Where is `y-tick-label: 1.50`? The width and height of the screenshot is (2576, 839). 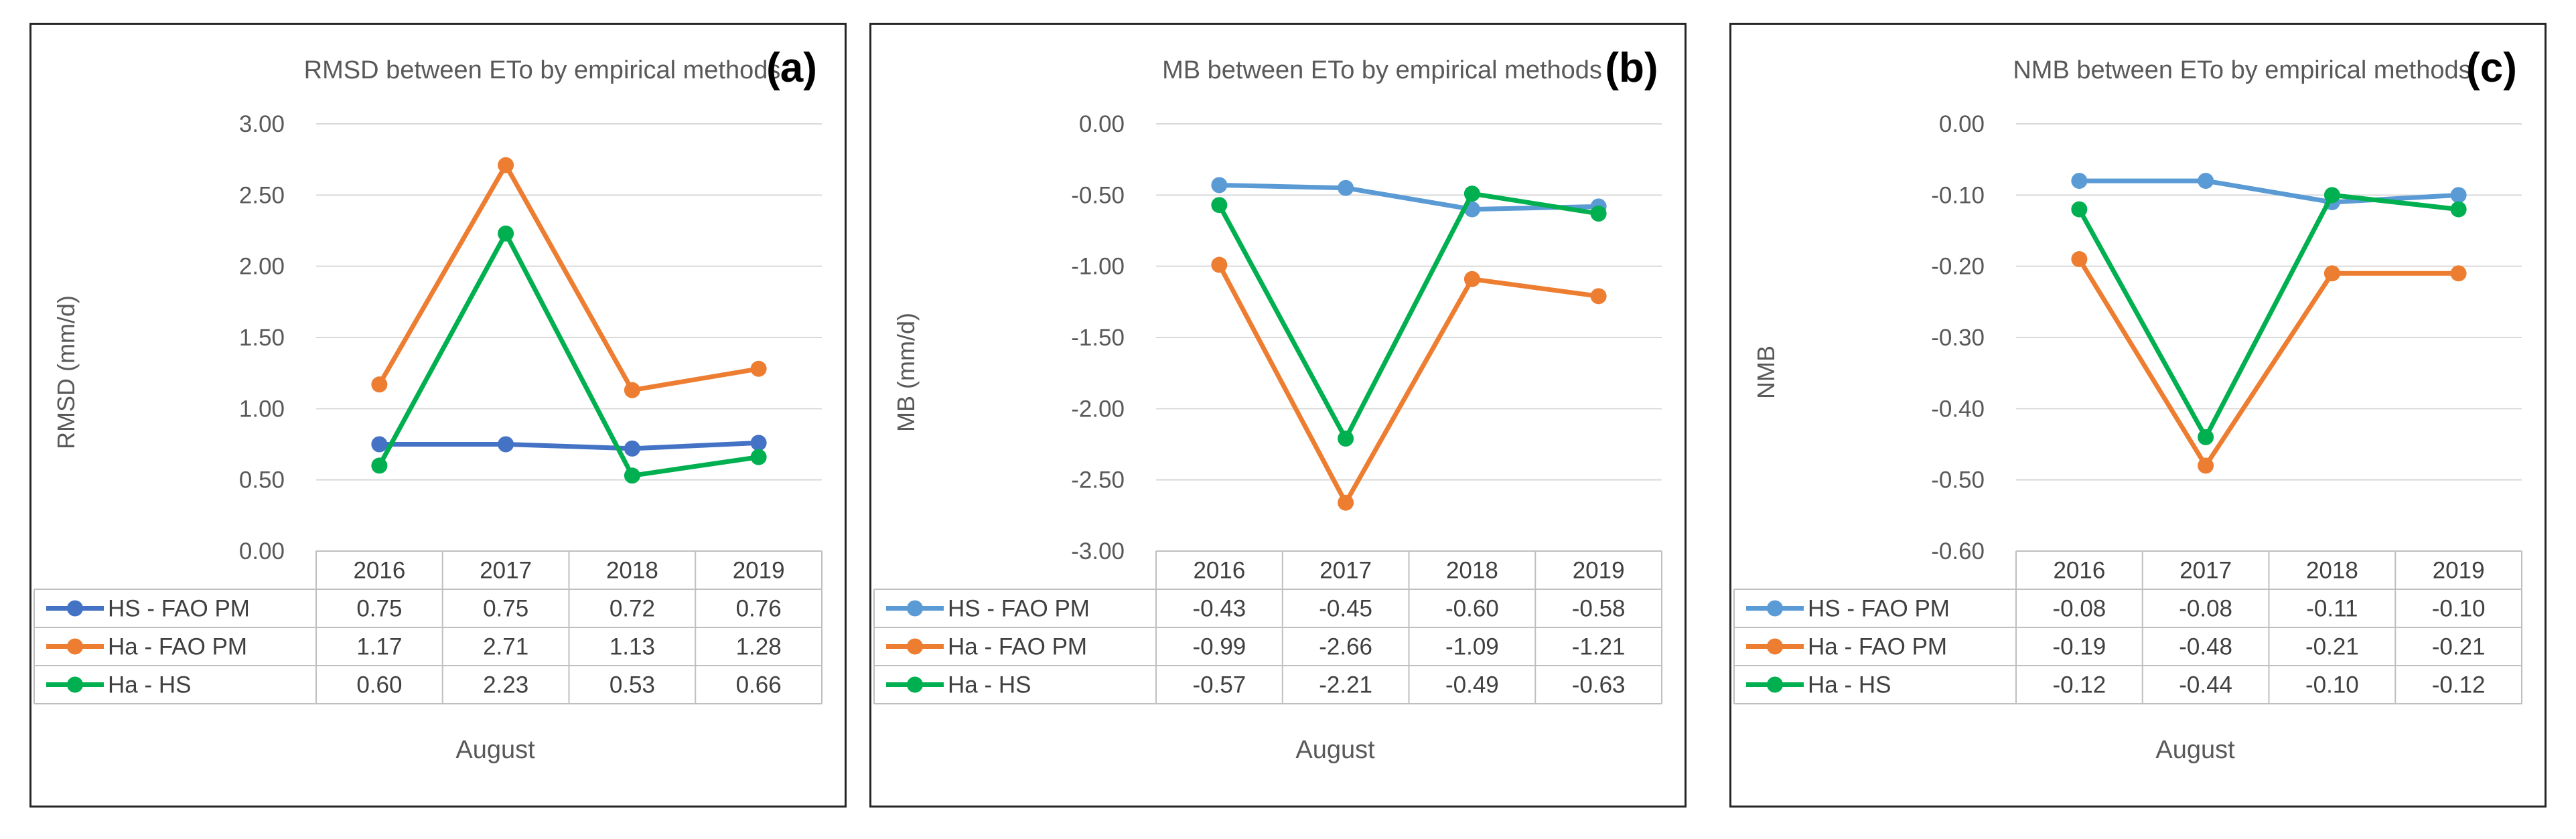 y-tick-label: 1.50 is located at coordinates (262, 338).